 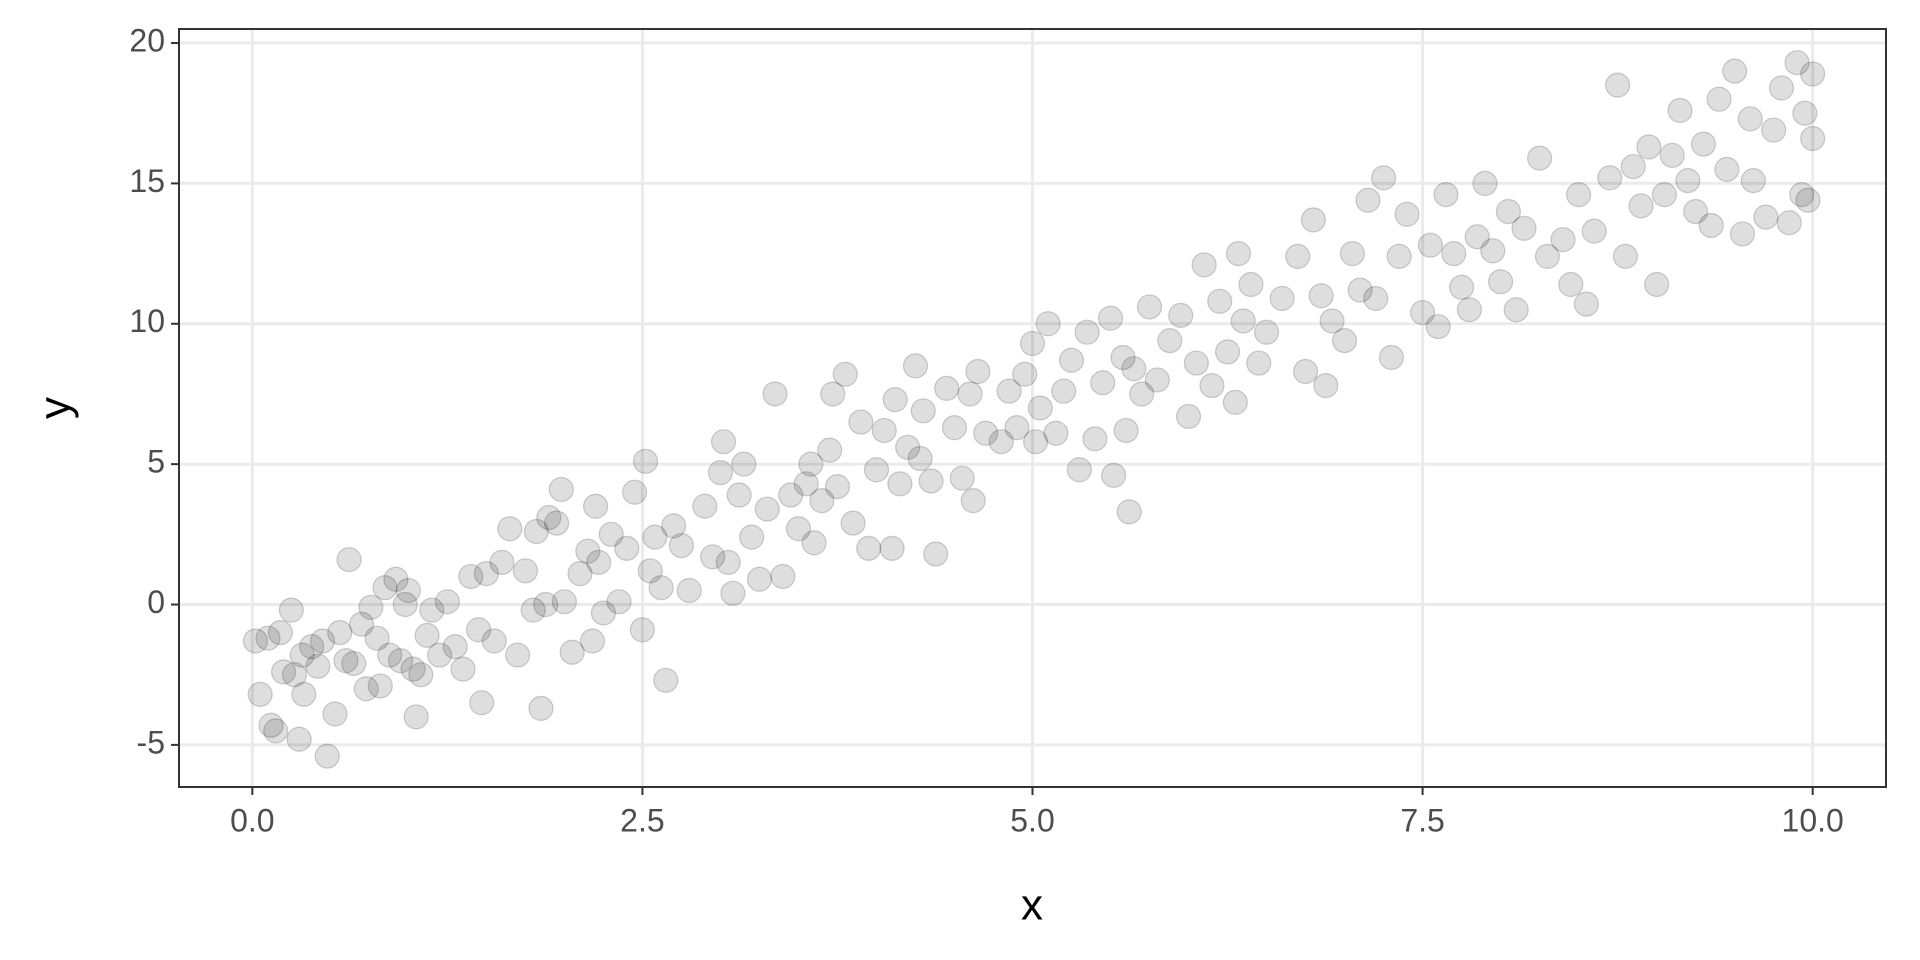 I want to click on y-tick-label: -5, so click(x=151, y=742).